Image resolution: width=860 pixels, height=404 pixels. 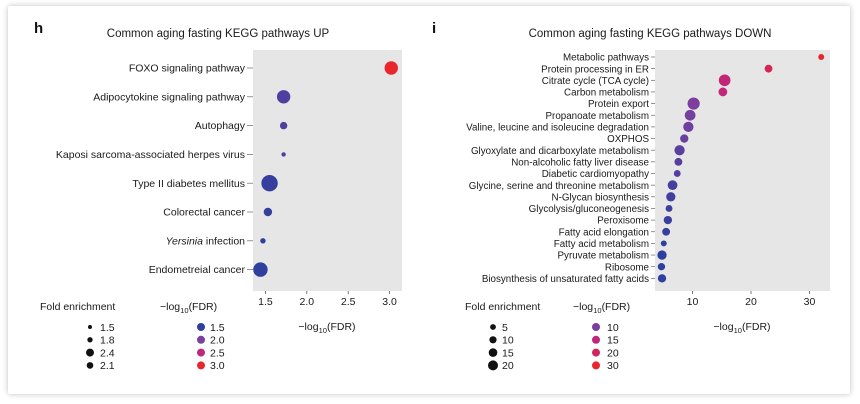 I want to click on pathway-label: Ribosome, so click(x=627, y=267).